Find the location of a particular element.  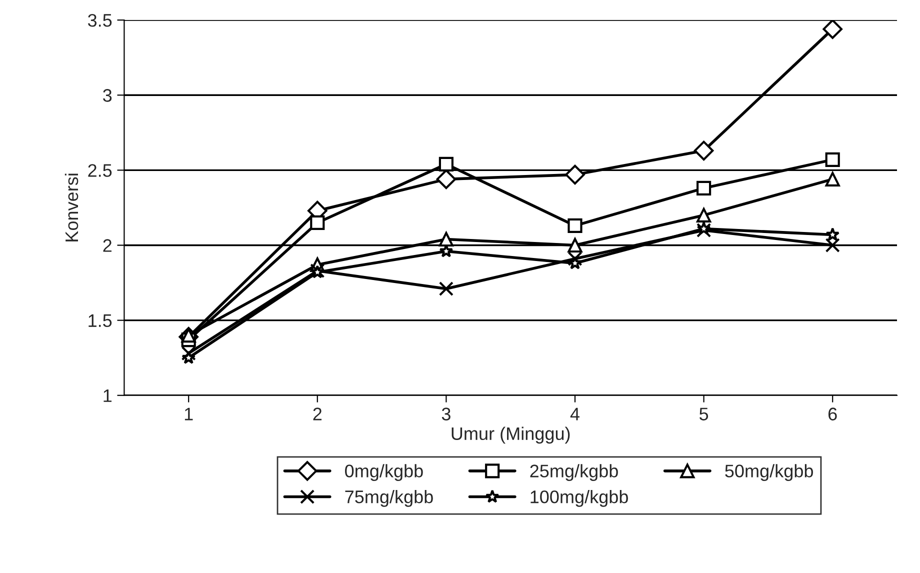

x-tick-label: 6 is located at coordinates (832, 414).